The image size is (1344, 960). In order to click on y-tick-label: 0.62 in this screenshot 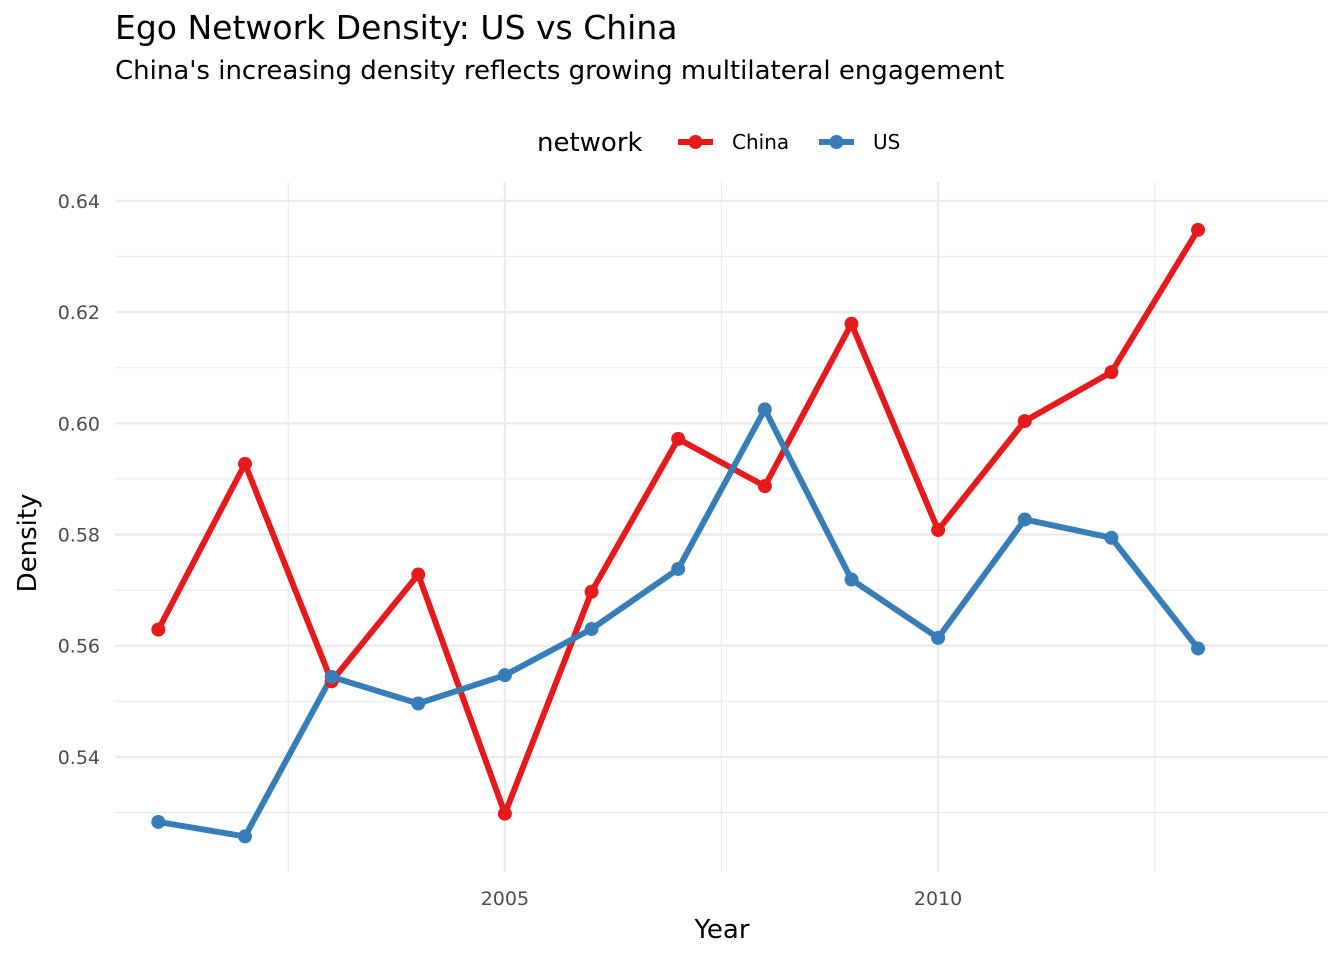, I will do `click(79, 313)`.